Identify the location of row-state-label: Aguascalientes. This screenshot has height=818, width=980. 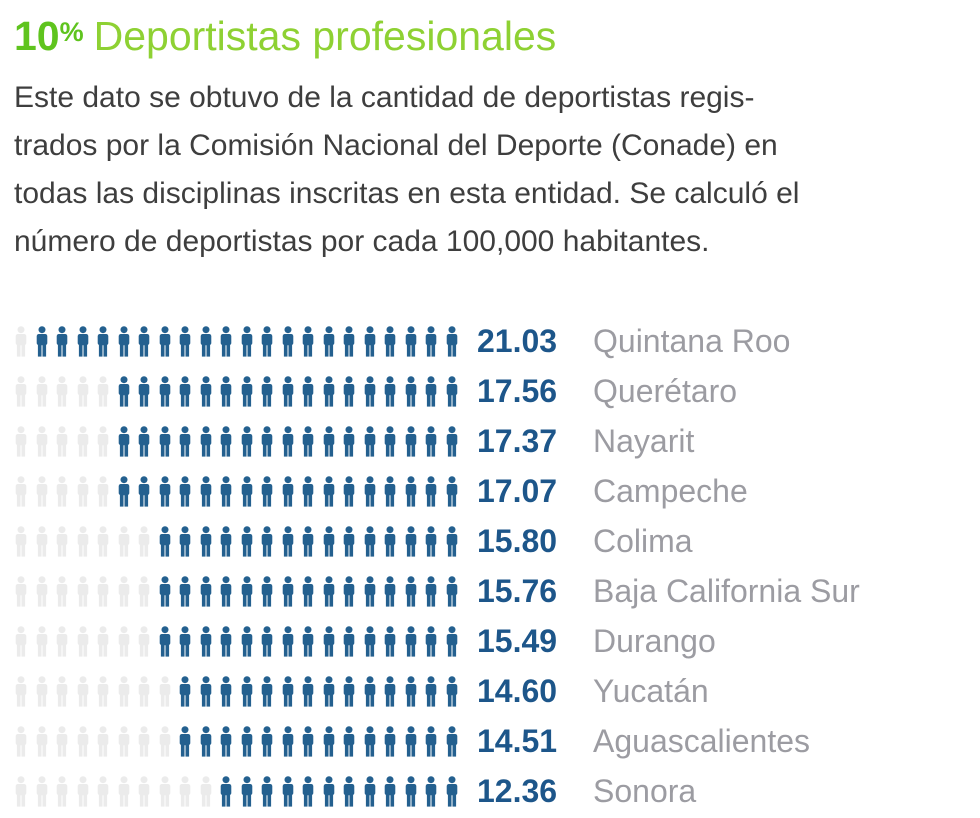
(702, 740).